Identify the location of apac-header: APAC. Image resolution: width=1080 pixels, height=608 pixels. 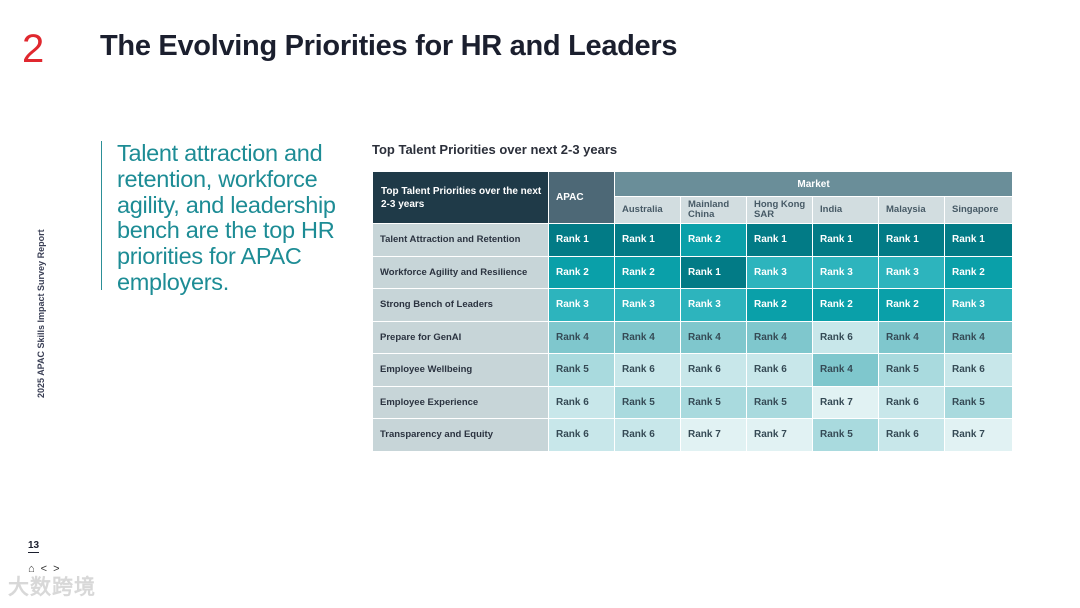
(581, 197).